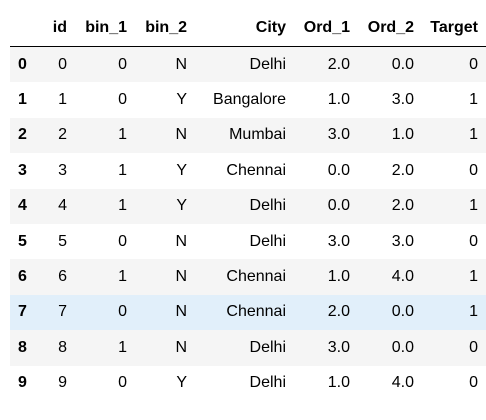 This screenshot has width=486, height=420. I want to click on row-index: 4, so click(22, 206).